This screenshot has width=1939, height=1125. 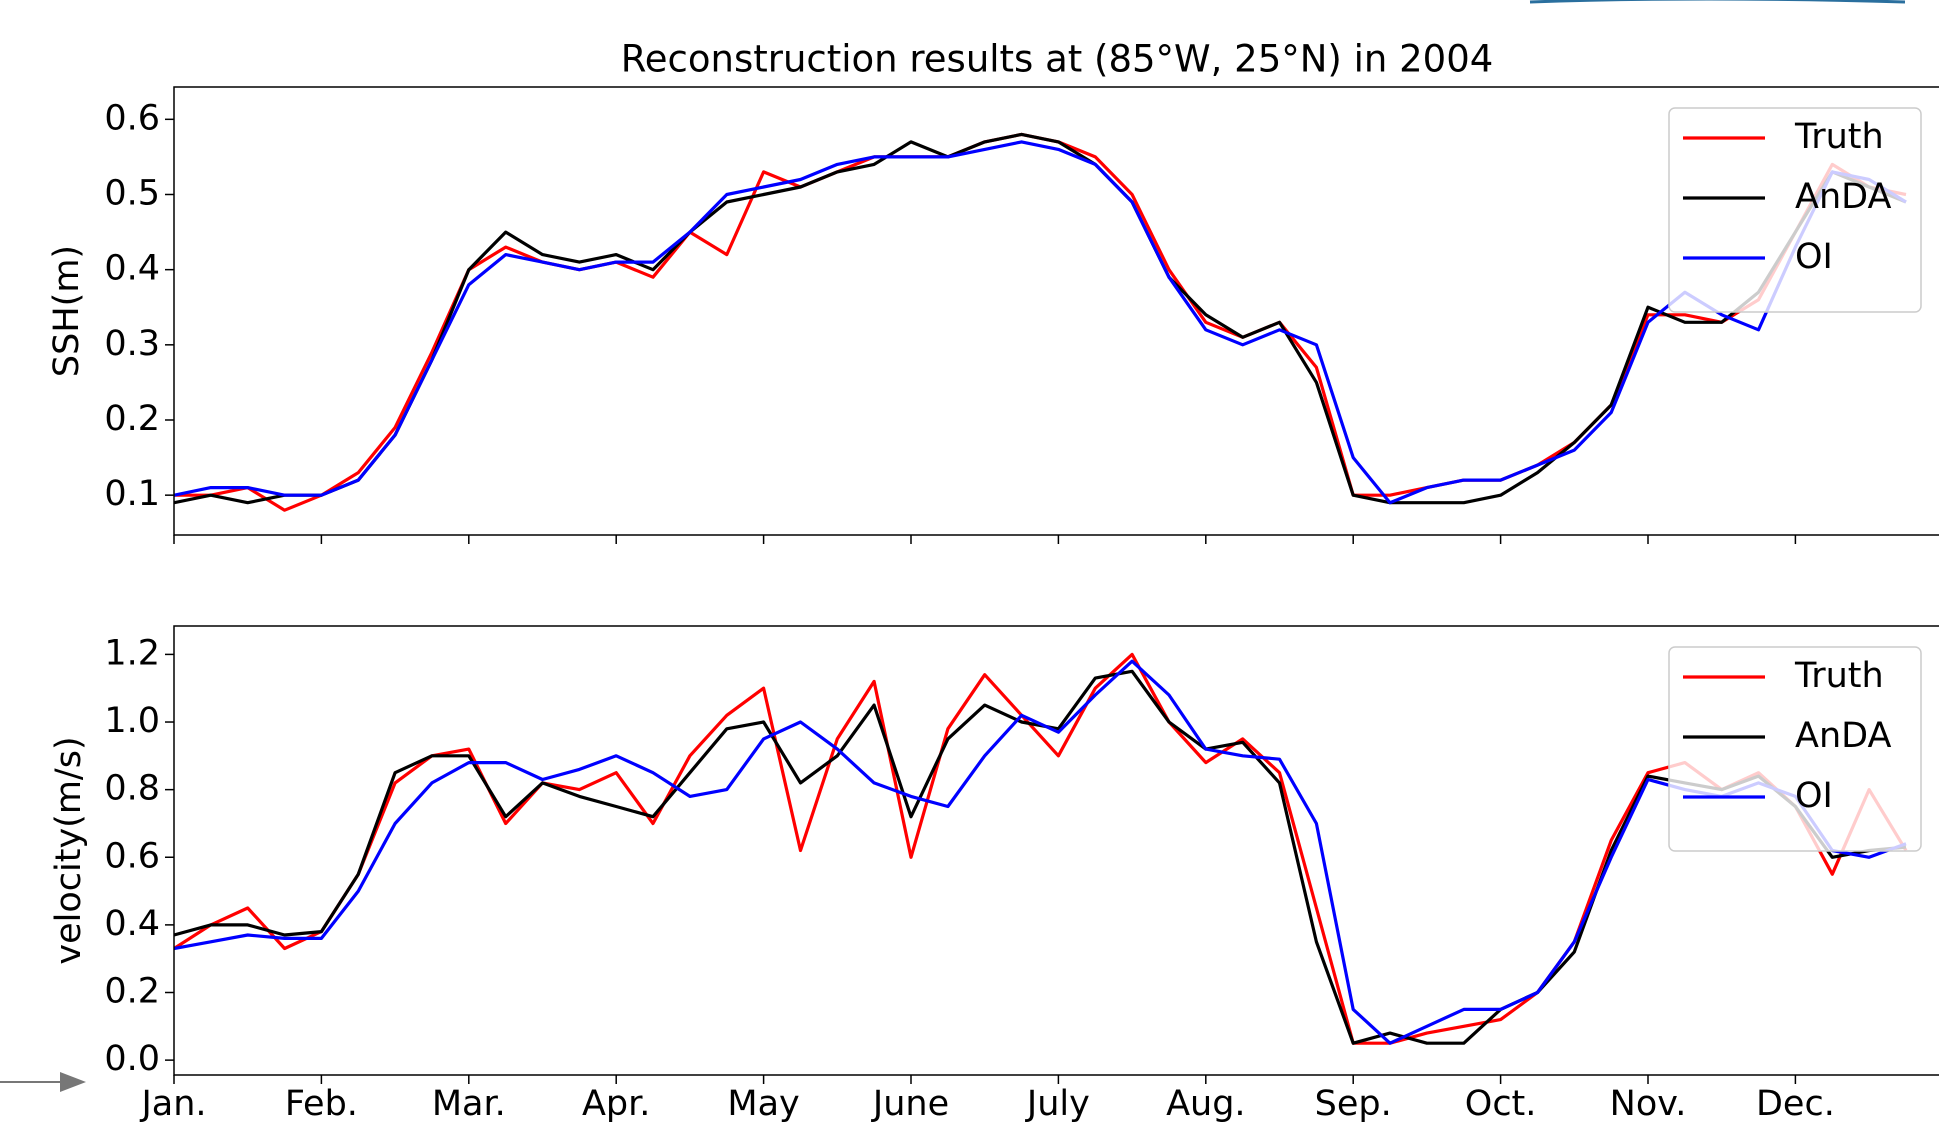 I want to click on x-tick-label: Feb., so click(x=321, y=1104).